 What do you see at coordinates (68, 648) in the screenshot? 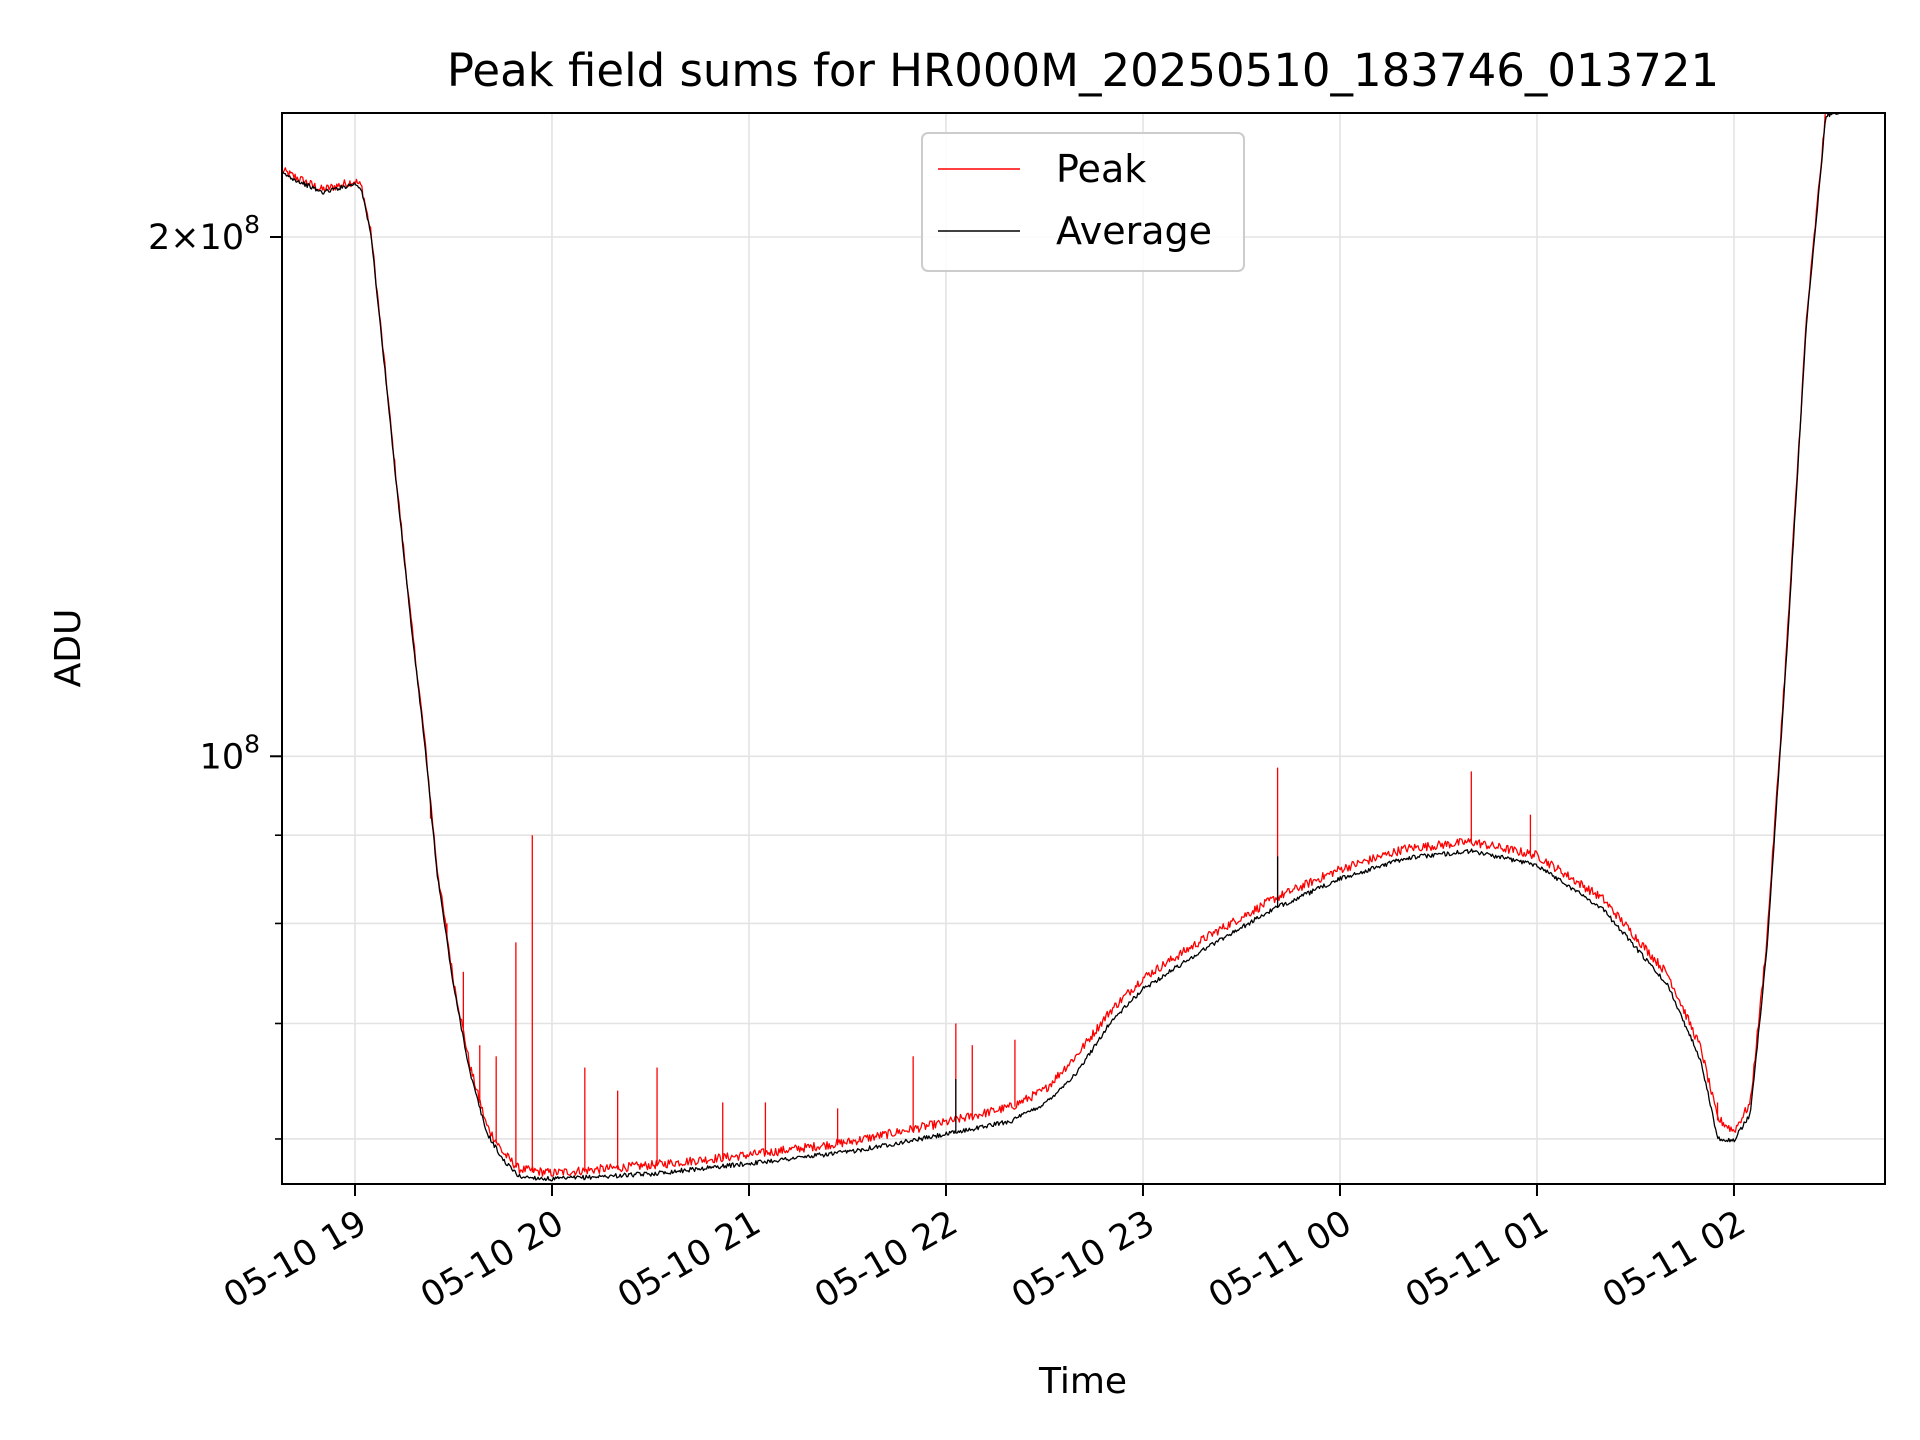
I see `y-axis-label: ADU` at bounding box center [68, 648].